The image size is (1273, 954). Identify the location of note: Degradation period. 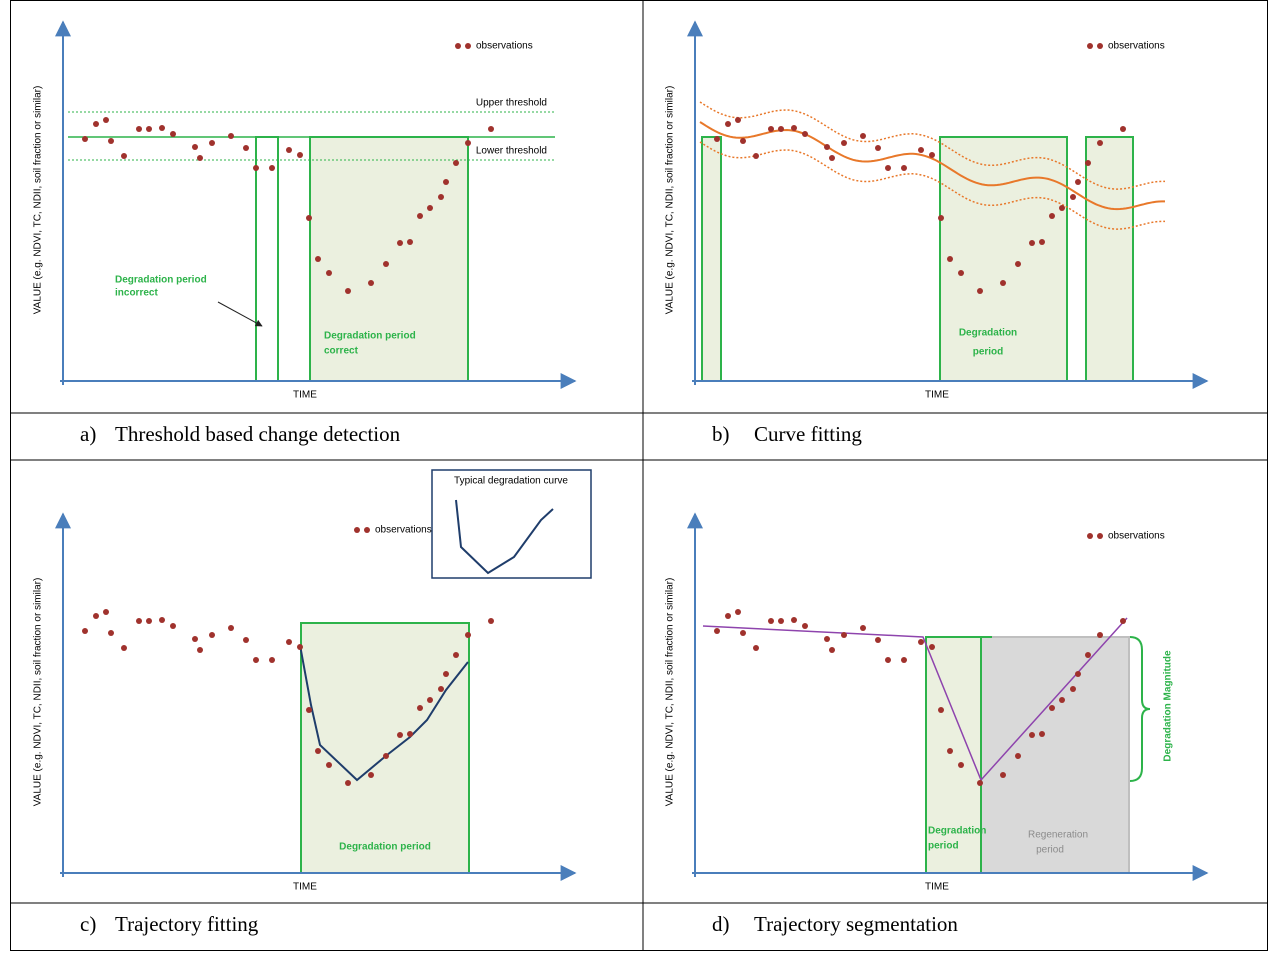
(385, 847).